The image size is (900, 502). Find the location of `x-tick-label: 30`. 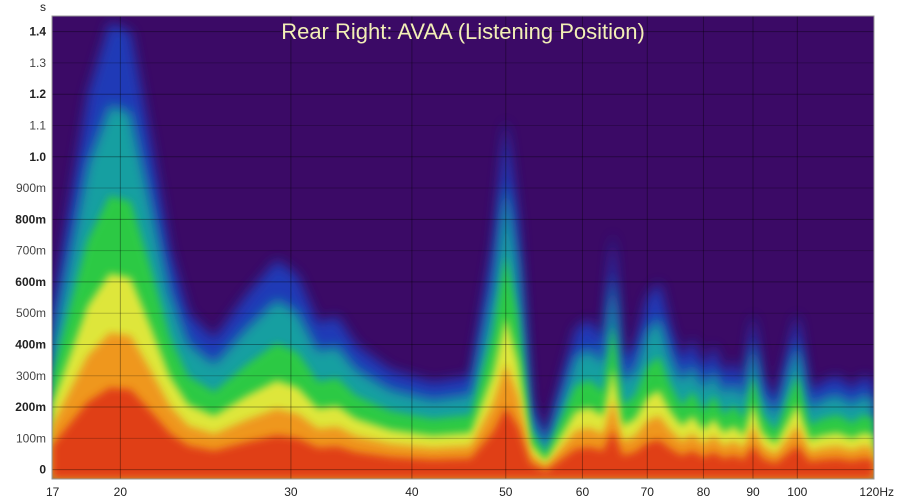

x-tick-label: 30 is located at coordinates (291, 492).